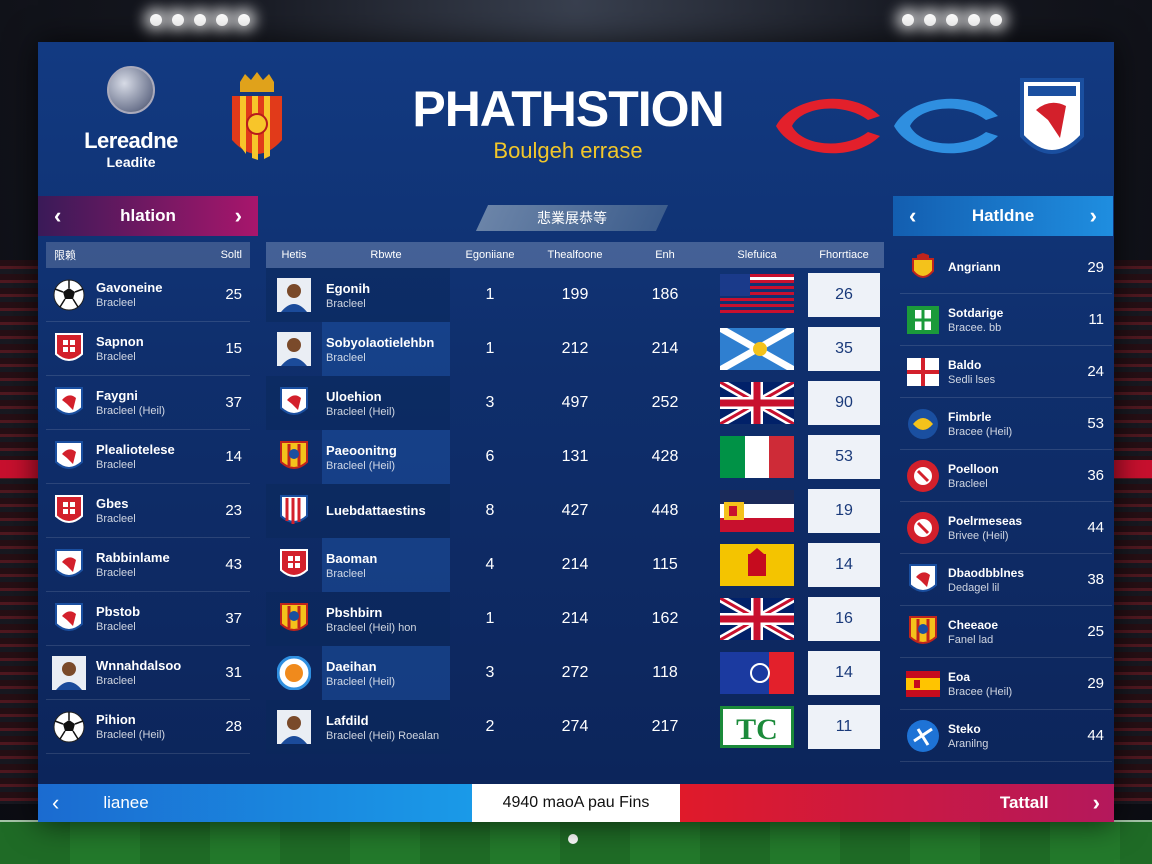 This screenshot has height=864, width=1152. What do you see at coordinates (233, 510) in the screenshot?
I see `team-value: 23` at bounding box center [233, 510].